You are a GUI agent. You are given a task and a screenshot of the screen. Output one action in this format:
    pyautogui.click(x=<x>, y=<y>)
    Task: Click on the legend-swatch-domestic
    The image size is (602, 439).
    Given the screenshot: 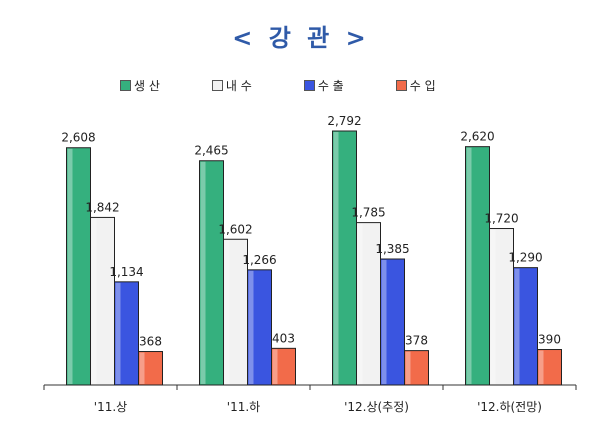 What is the action you would take?
    pyautogui.click(x=217, y=85)
    